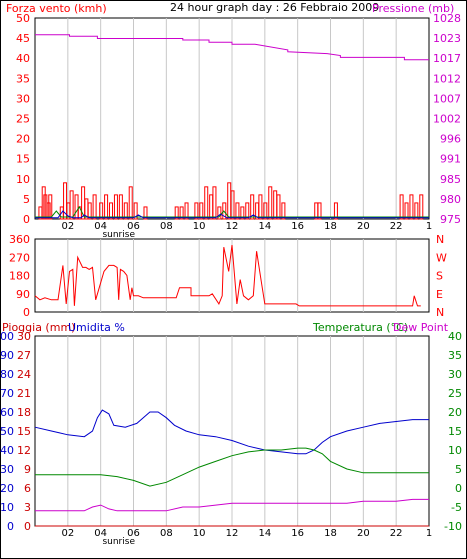  What do you see at coordinates (450, 179) in the screenshot?
I see `pressure-tick-label: 985` at bounding box center [450, 179].